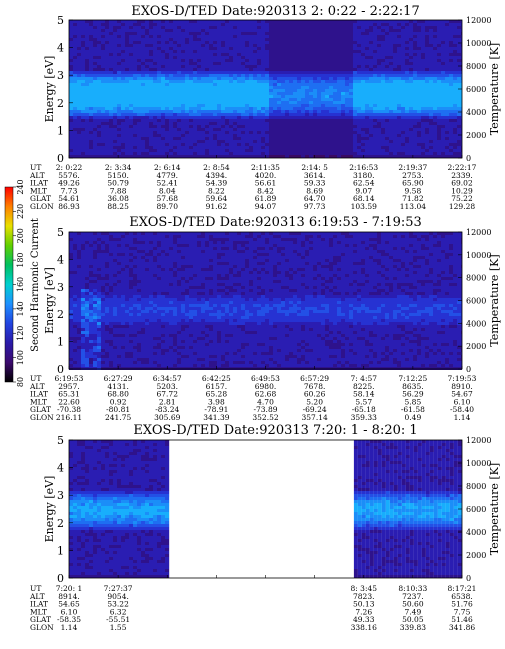 This screenshot has height=649, width=505. Describe the element at coordinates (275, 11) in the screenshot. I see `chart-title: EXOS-D/TED Date:920313 2: 0:22 - 2:22:17` at that location.